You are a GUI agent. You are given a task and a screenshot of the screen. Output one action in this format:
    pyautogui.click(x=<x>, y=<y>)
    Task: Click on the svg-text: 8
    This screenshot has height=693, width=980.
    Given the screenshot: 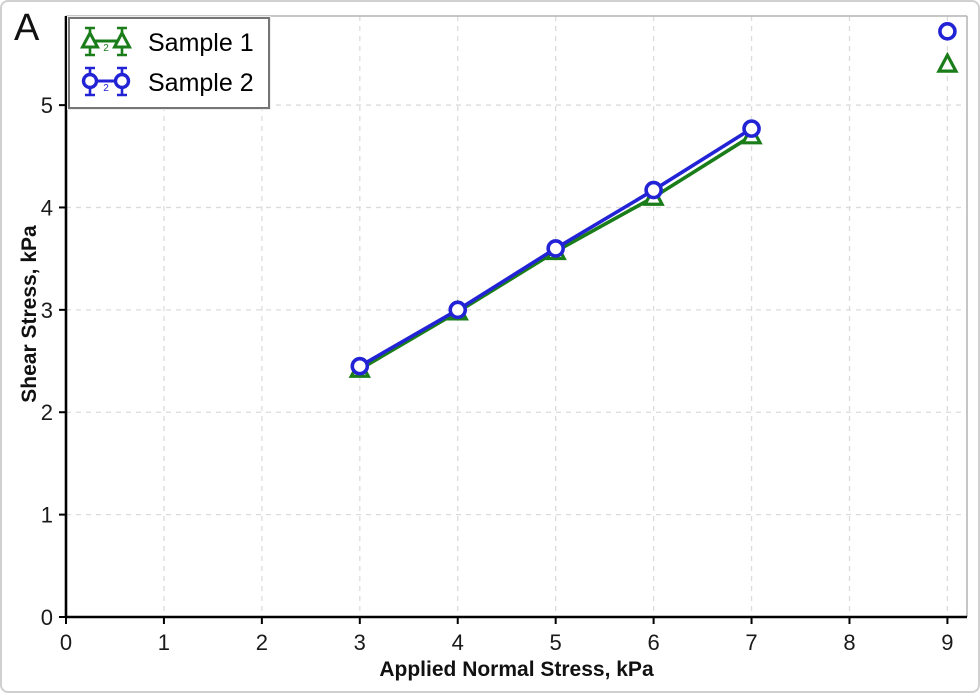 What is the action you would take?
    pyautogui.click(x=849, y=642)
    